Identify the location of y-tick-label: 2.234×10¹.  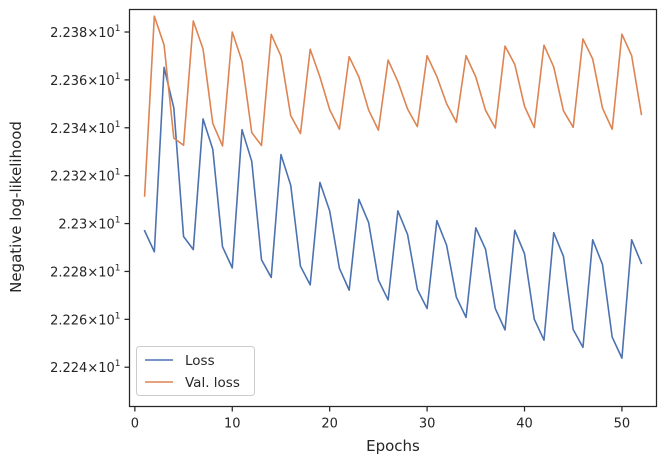
(85, 128).